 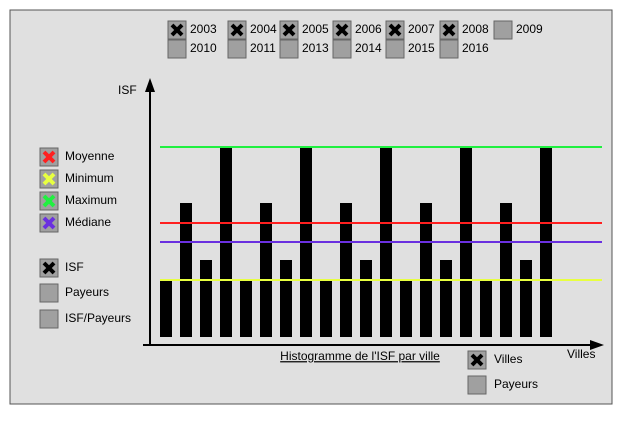 I want to click on measure-checkbox-x, so click(x=49, y=268).